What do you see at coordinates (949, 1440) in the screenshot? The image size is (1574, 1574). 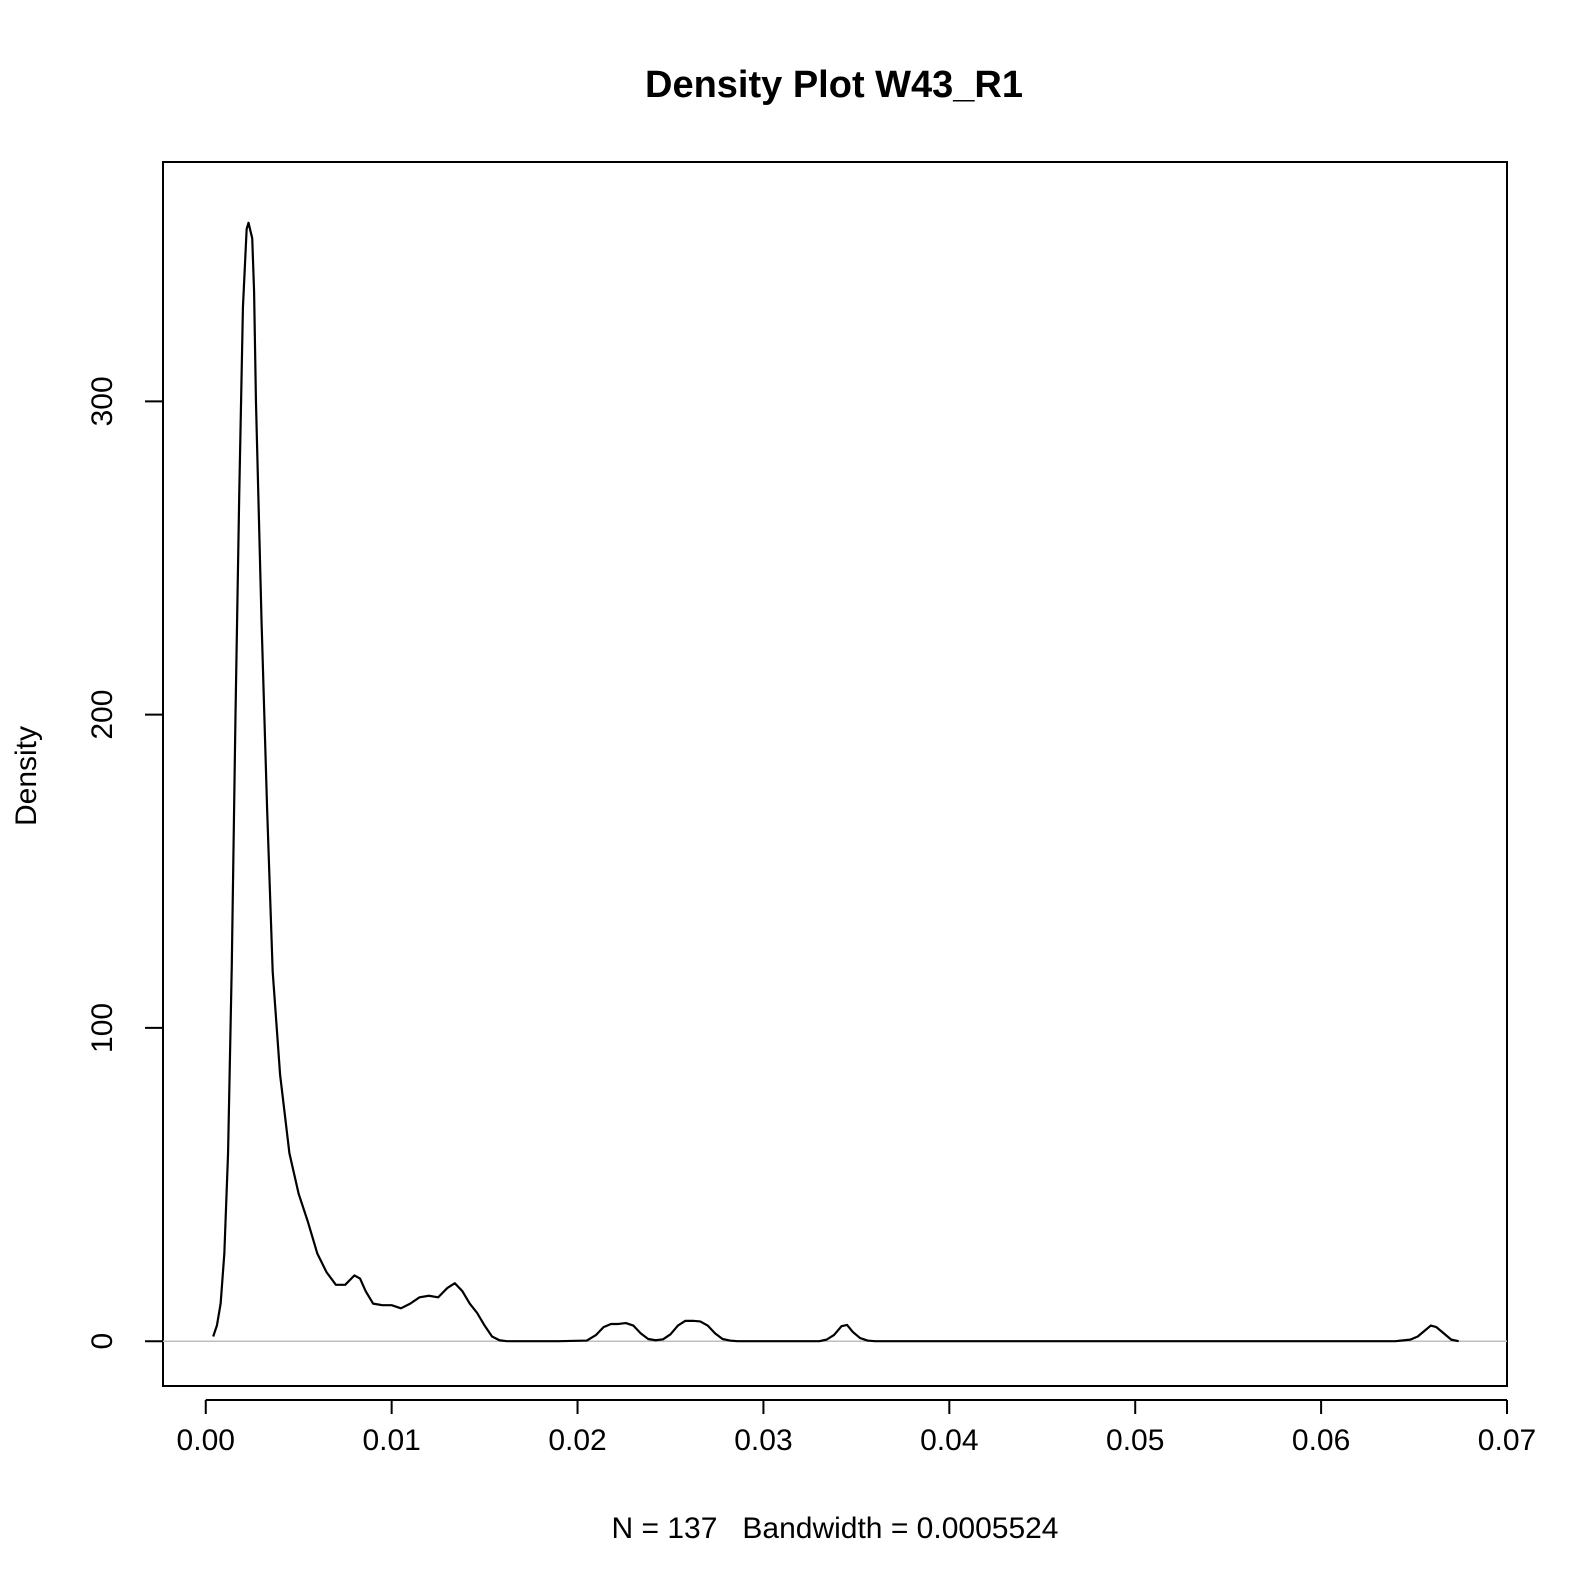 I see `x-tick-label: 0.04` at bounding box center [949, 1440].